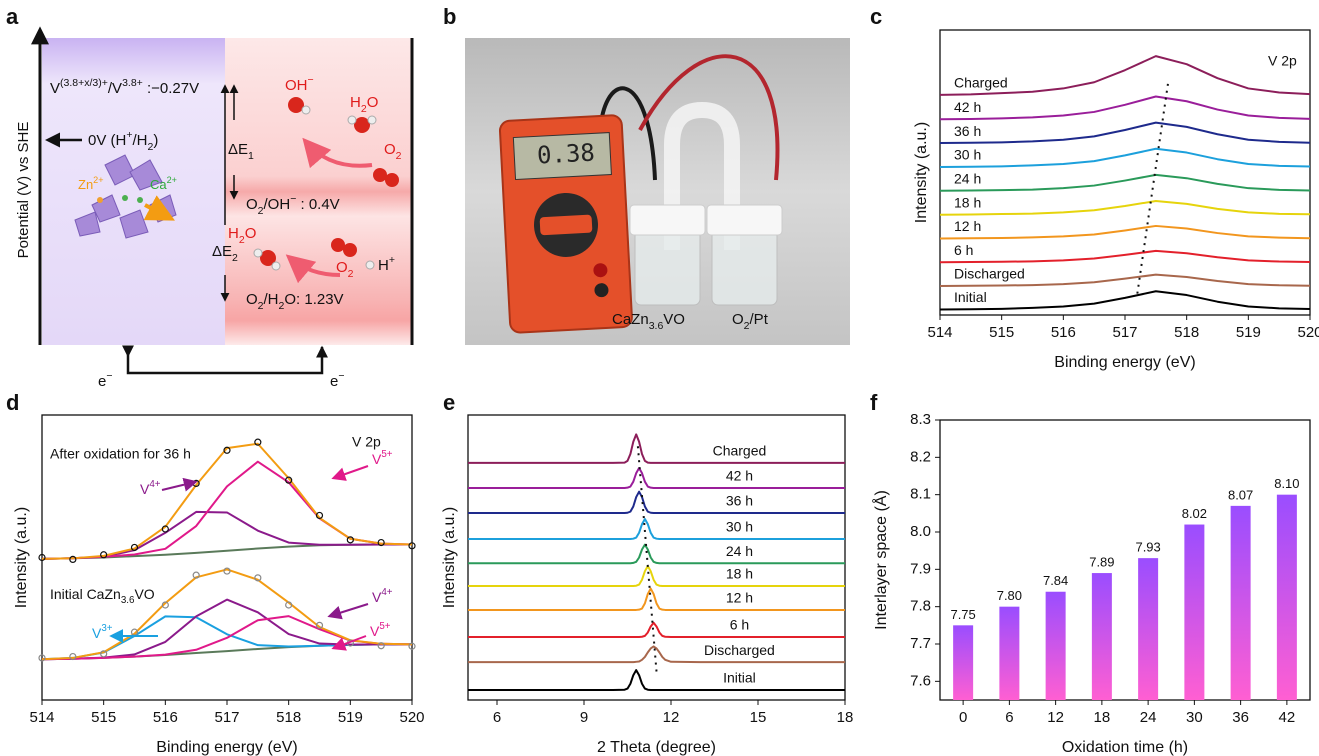 The width and height of the screenshot is (1319, 756). What do you see at coordinates (1148, 629) in the screenshot?
I see `bar` at bounding box center [1148, 629].